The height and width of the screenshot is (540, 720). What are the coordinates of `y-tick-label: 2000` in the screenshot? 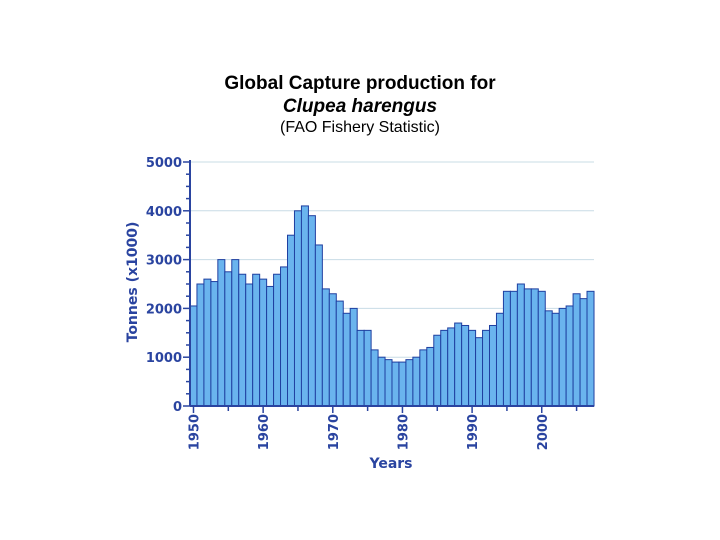 It's located at (164, 309).